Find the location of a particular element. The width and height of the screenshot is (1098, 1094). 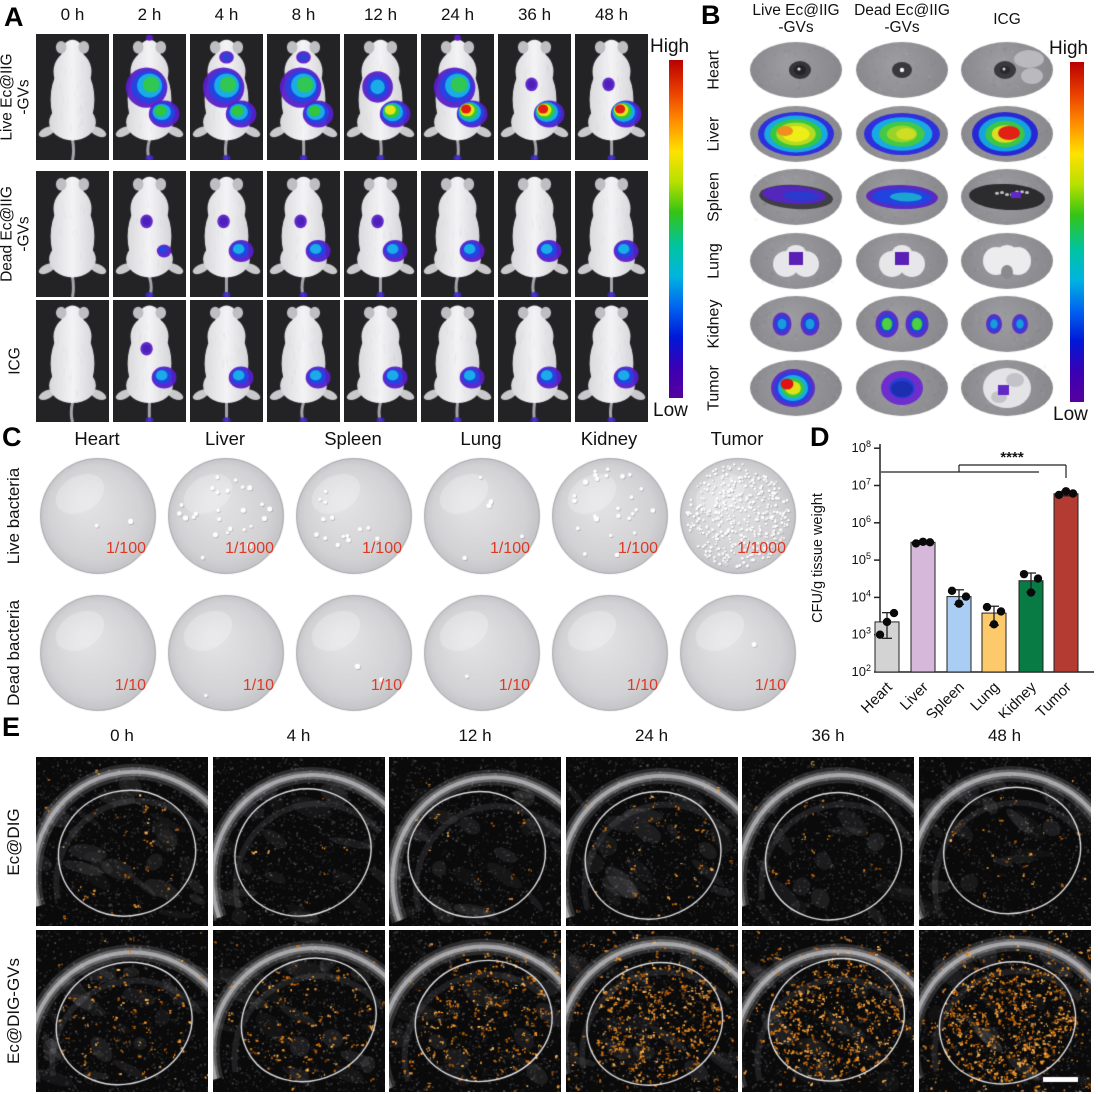

y-tick-label: 10⁵ is located at coordinates (861, 559).